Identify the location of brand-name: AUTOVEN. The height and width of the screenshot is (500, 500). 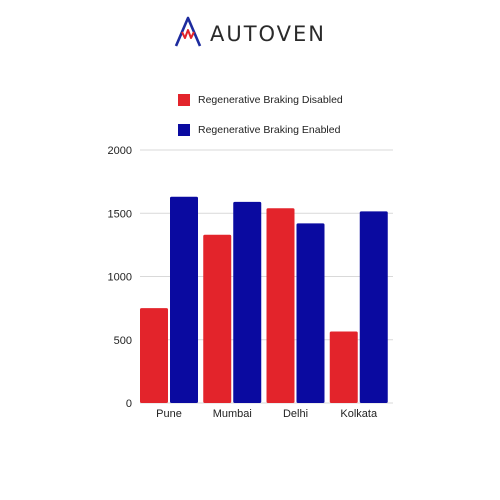
(268, 34).